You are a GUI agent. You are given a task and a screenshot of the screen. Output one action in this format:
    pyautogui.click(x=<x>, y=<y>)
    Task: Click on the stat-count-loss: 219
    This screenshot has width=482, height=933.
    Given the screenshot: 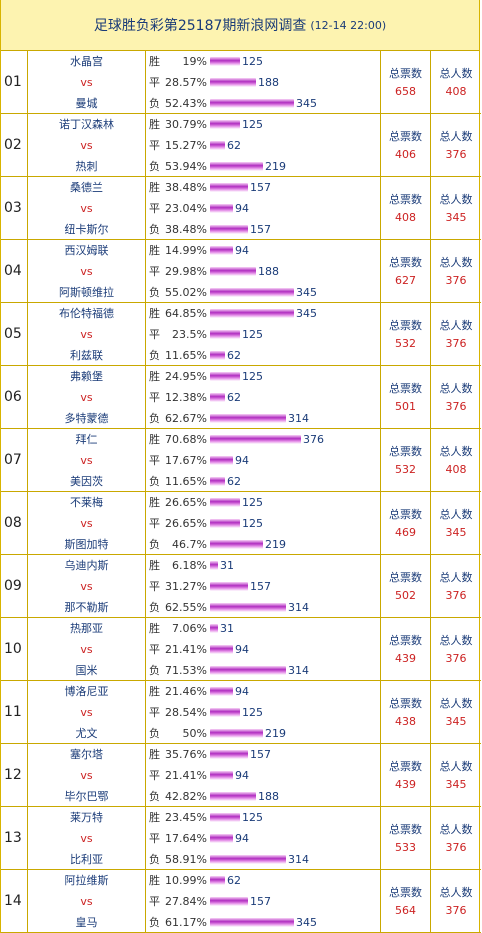 What is the action you would take?
    pyautogui.click(x=275, y=544)
    